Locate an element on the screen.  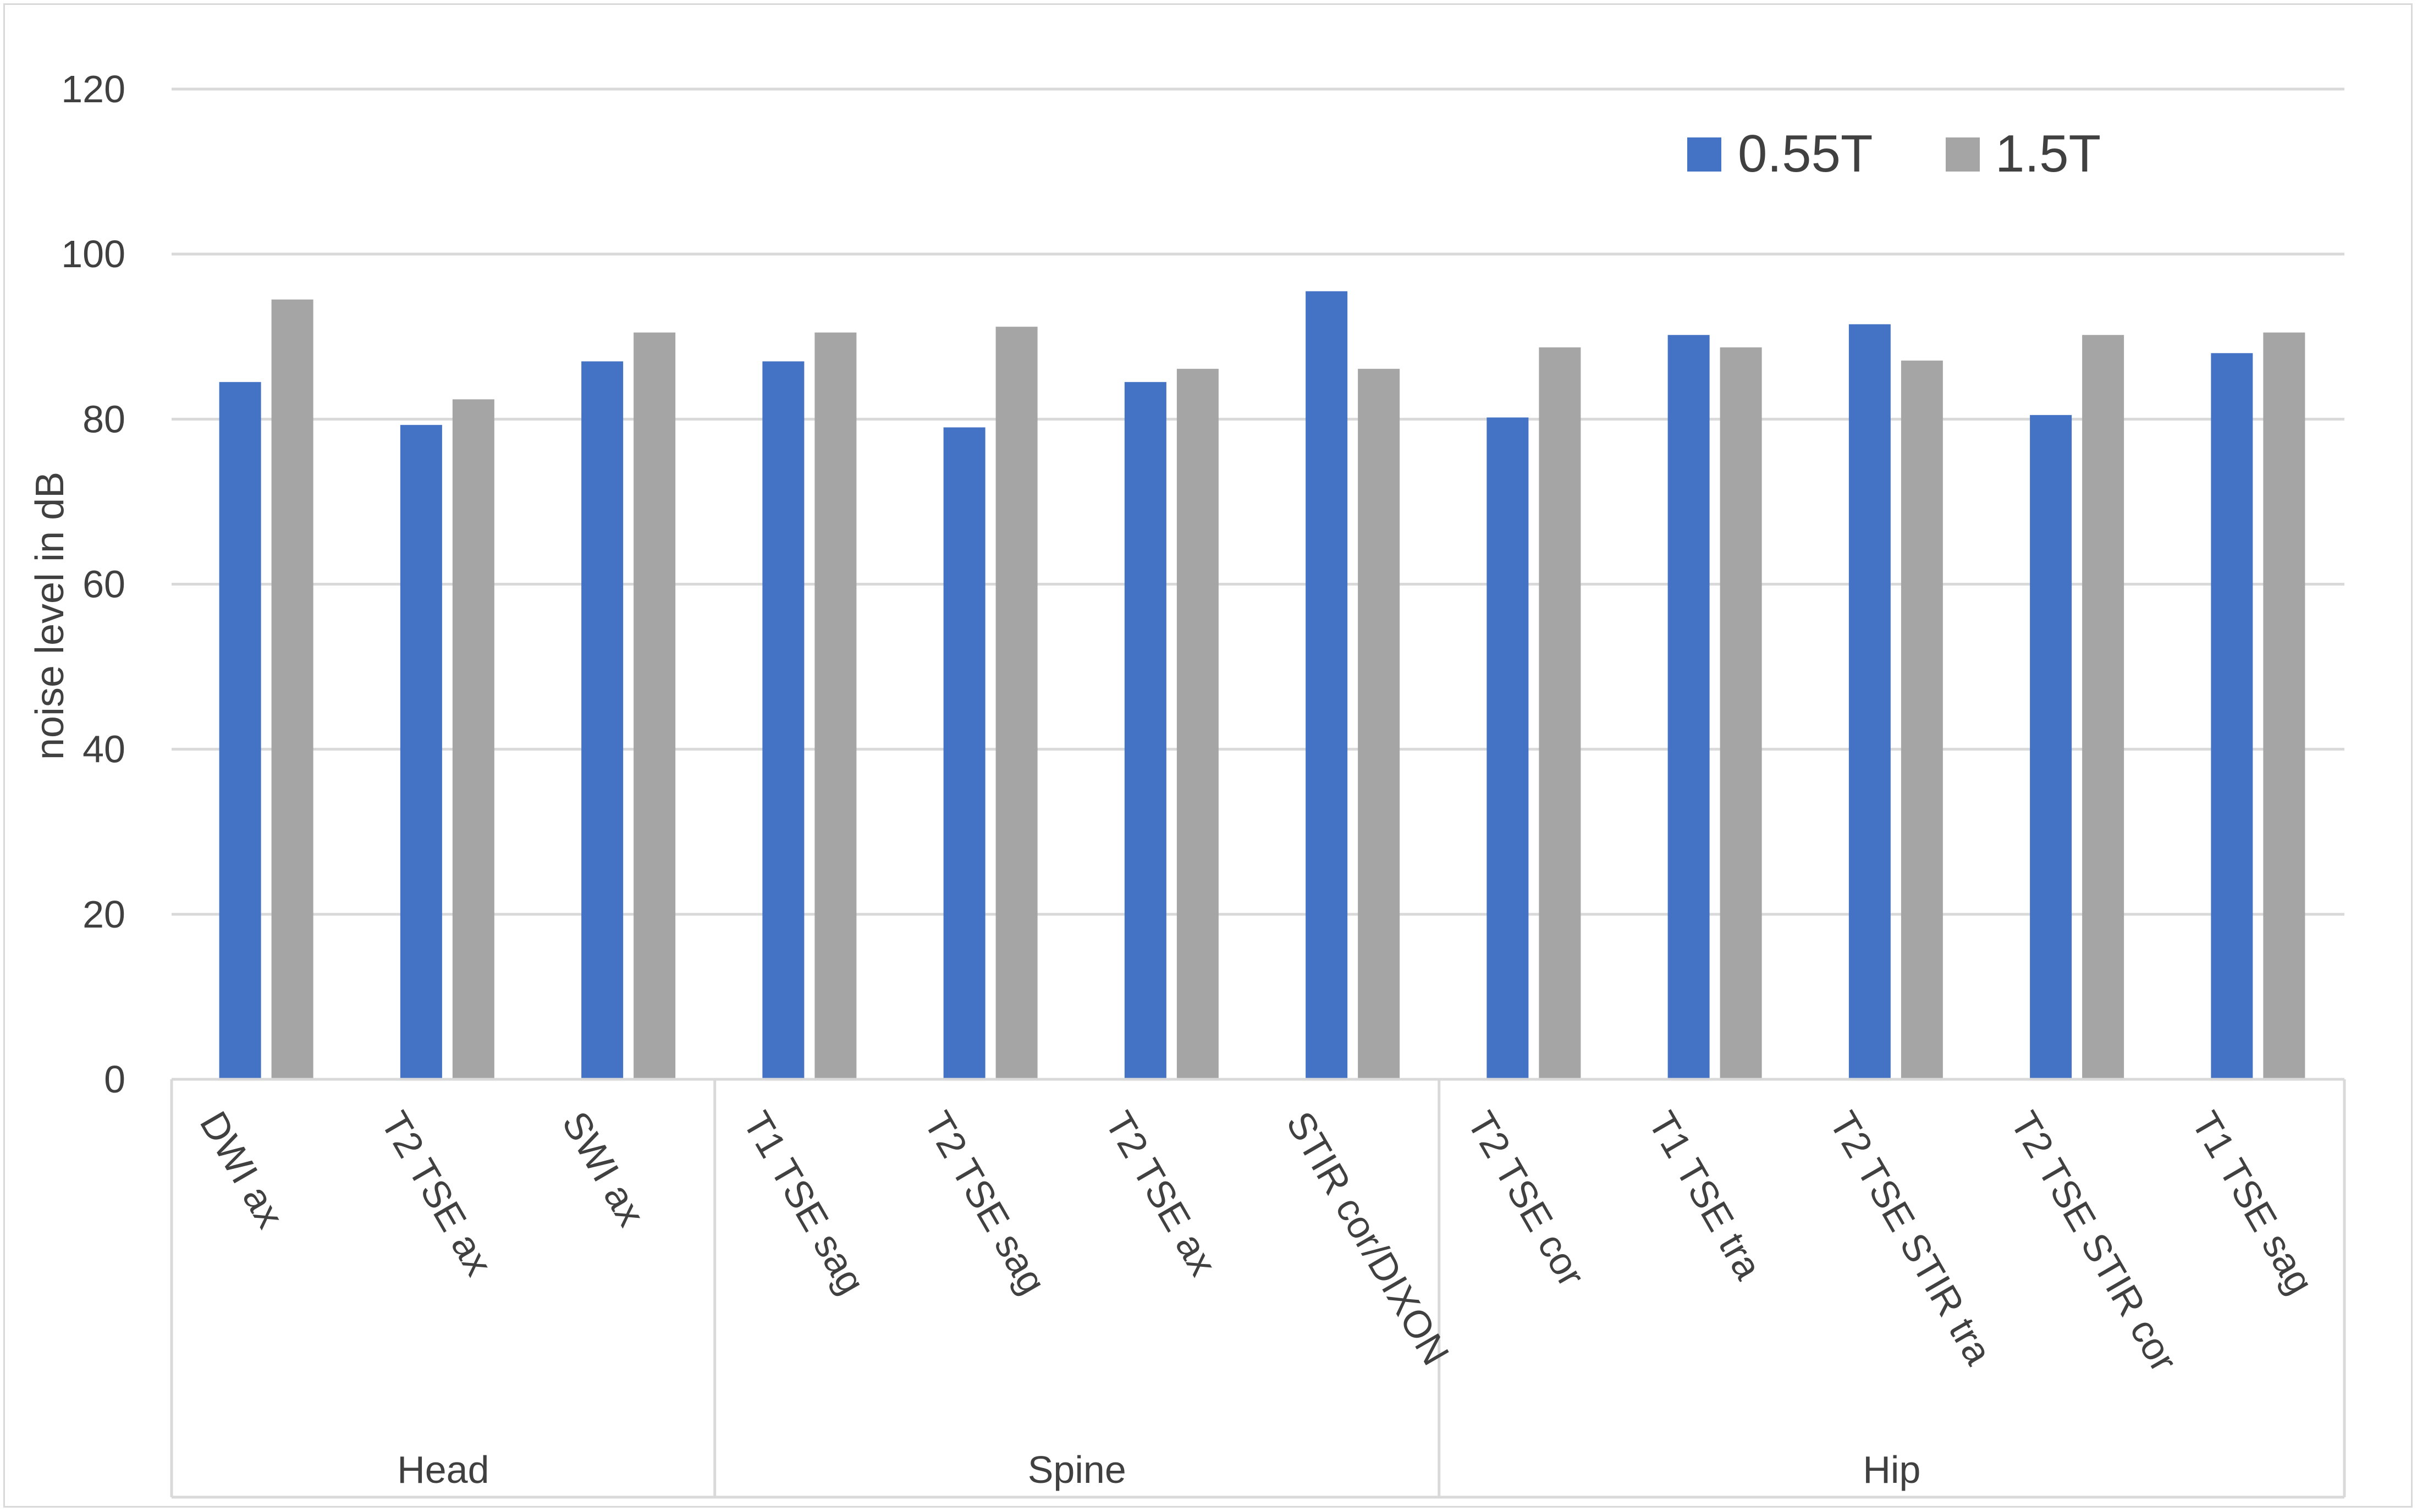
y-tick-label: 120 is located at coordinates (93, 90).